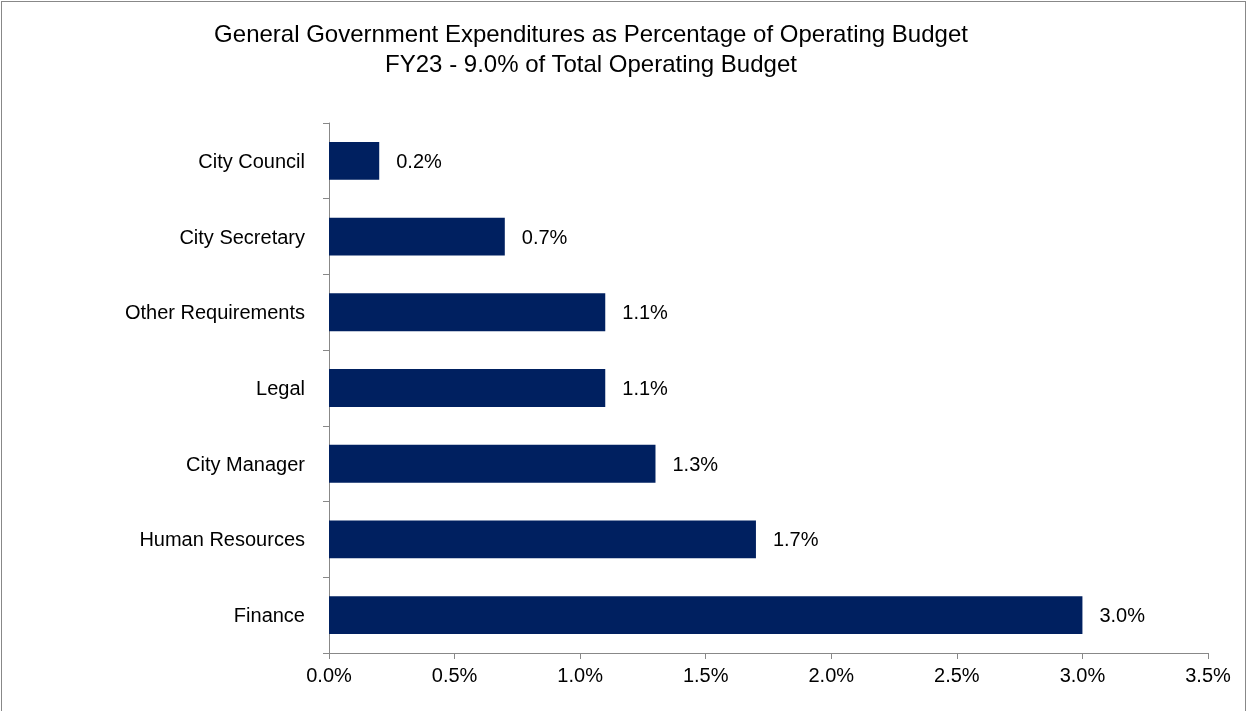 This screenshot has height=711, width=1249. I want to click on x-tick-label: 3.0%, so click(1082, 675).